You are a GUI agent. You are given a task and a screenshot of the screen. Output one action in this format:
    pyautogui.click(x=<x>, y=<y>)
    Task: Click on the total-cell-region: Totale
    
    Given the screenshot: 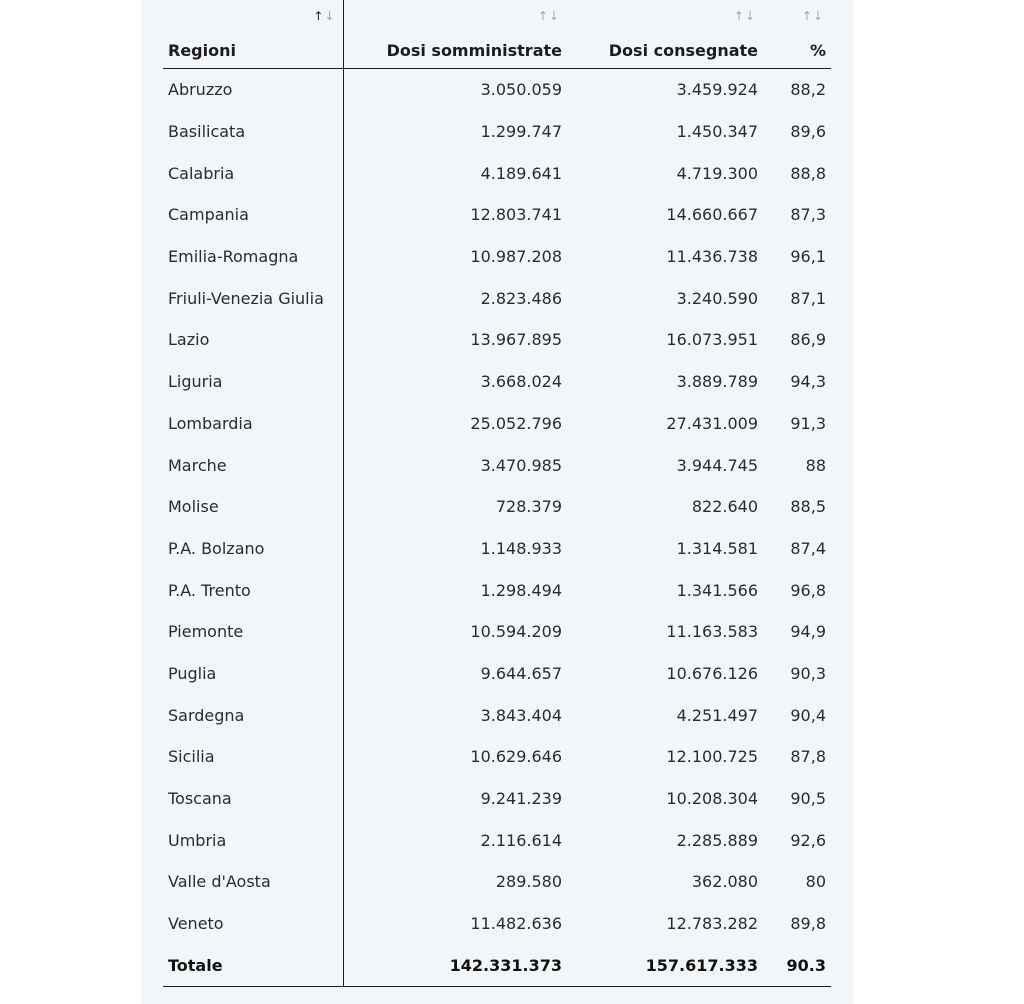 What is the action you would take?
    pyautogui.click(x=253, y=966)
    